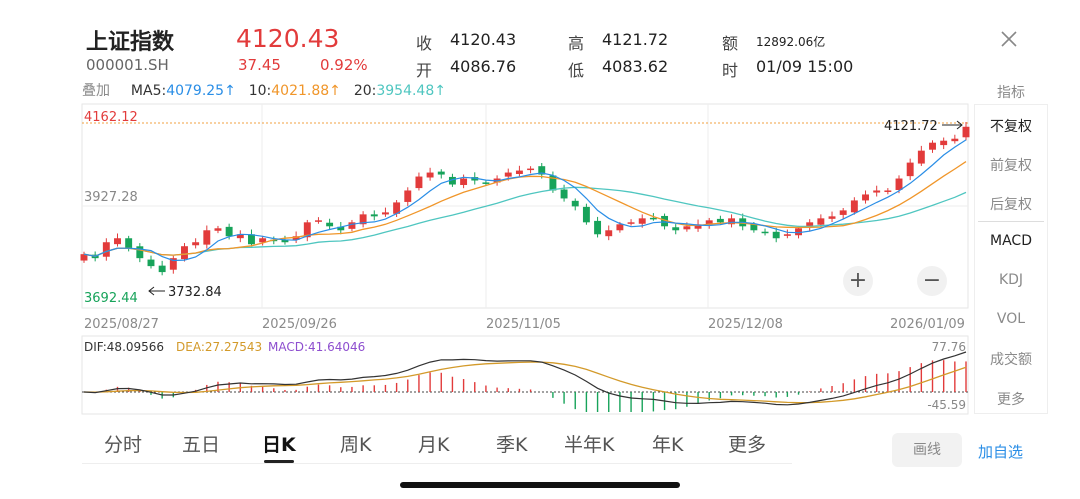 The width and height of the screenshot is (1080, 499). Describe the element at coordinates (123, 445) in the screenshot. I see `tab-intraday: 分时` at that location.